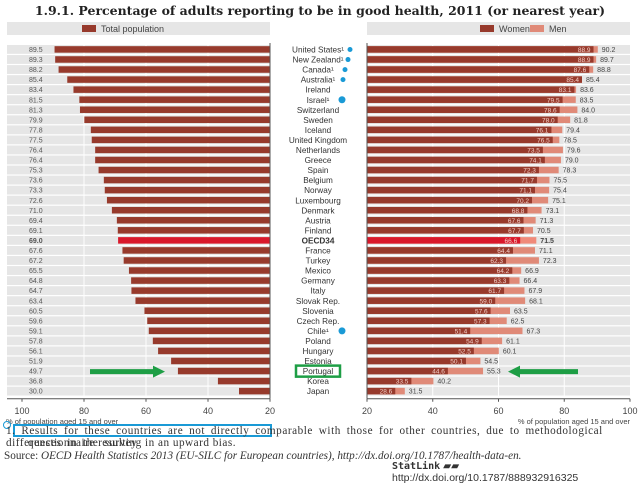  What do you see at coordinates (318, 361) in the screenshot?
I see `country-label: Estonia` at bounding box center [318, 361].